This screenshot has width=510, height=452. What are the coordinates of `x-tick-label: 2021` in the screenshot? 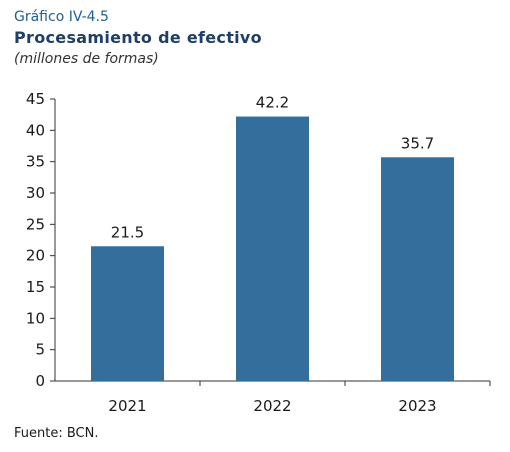 It's located at (127, 406).